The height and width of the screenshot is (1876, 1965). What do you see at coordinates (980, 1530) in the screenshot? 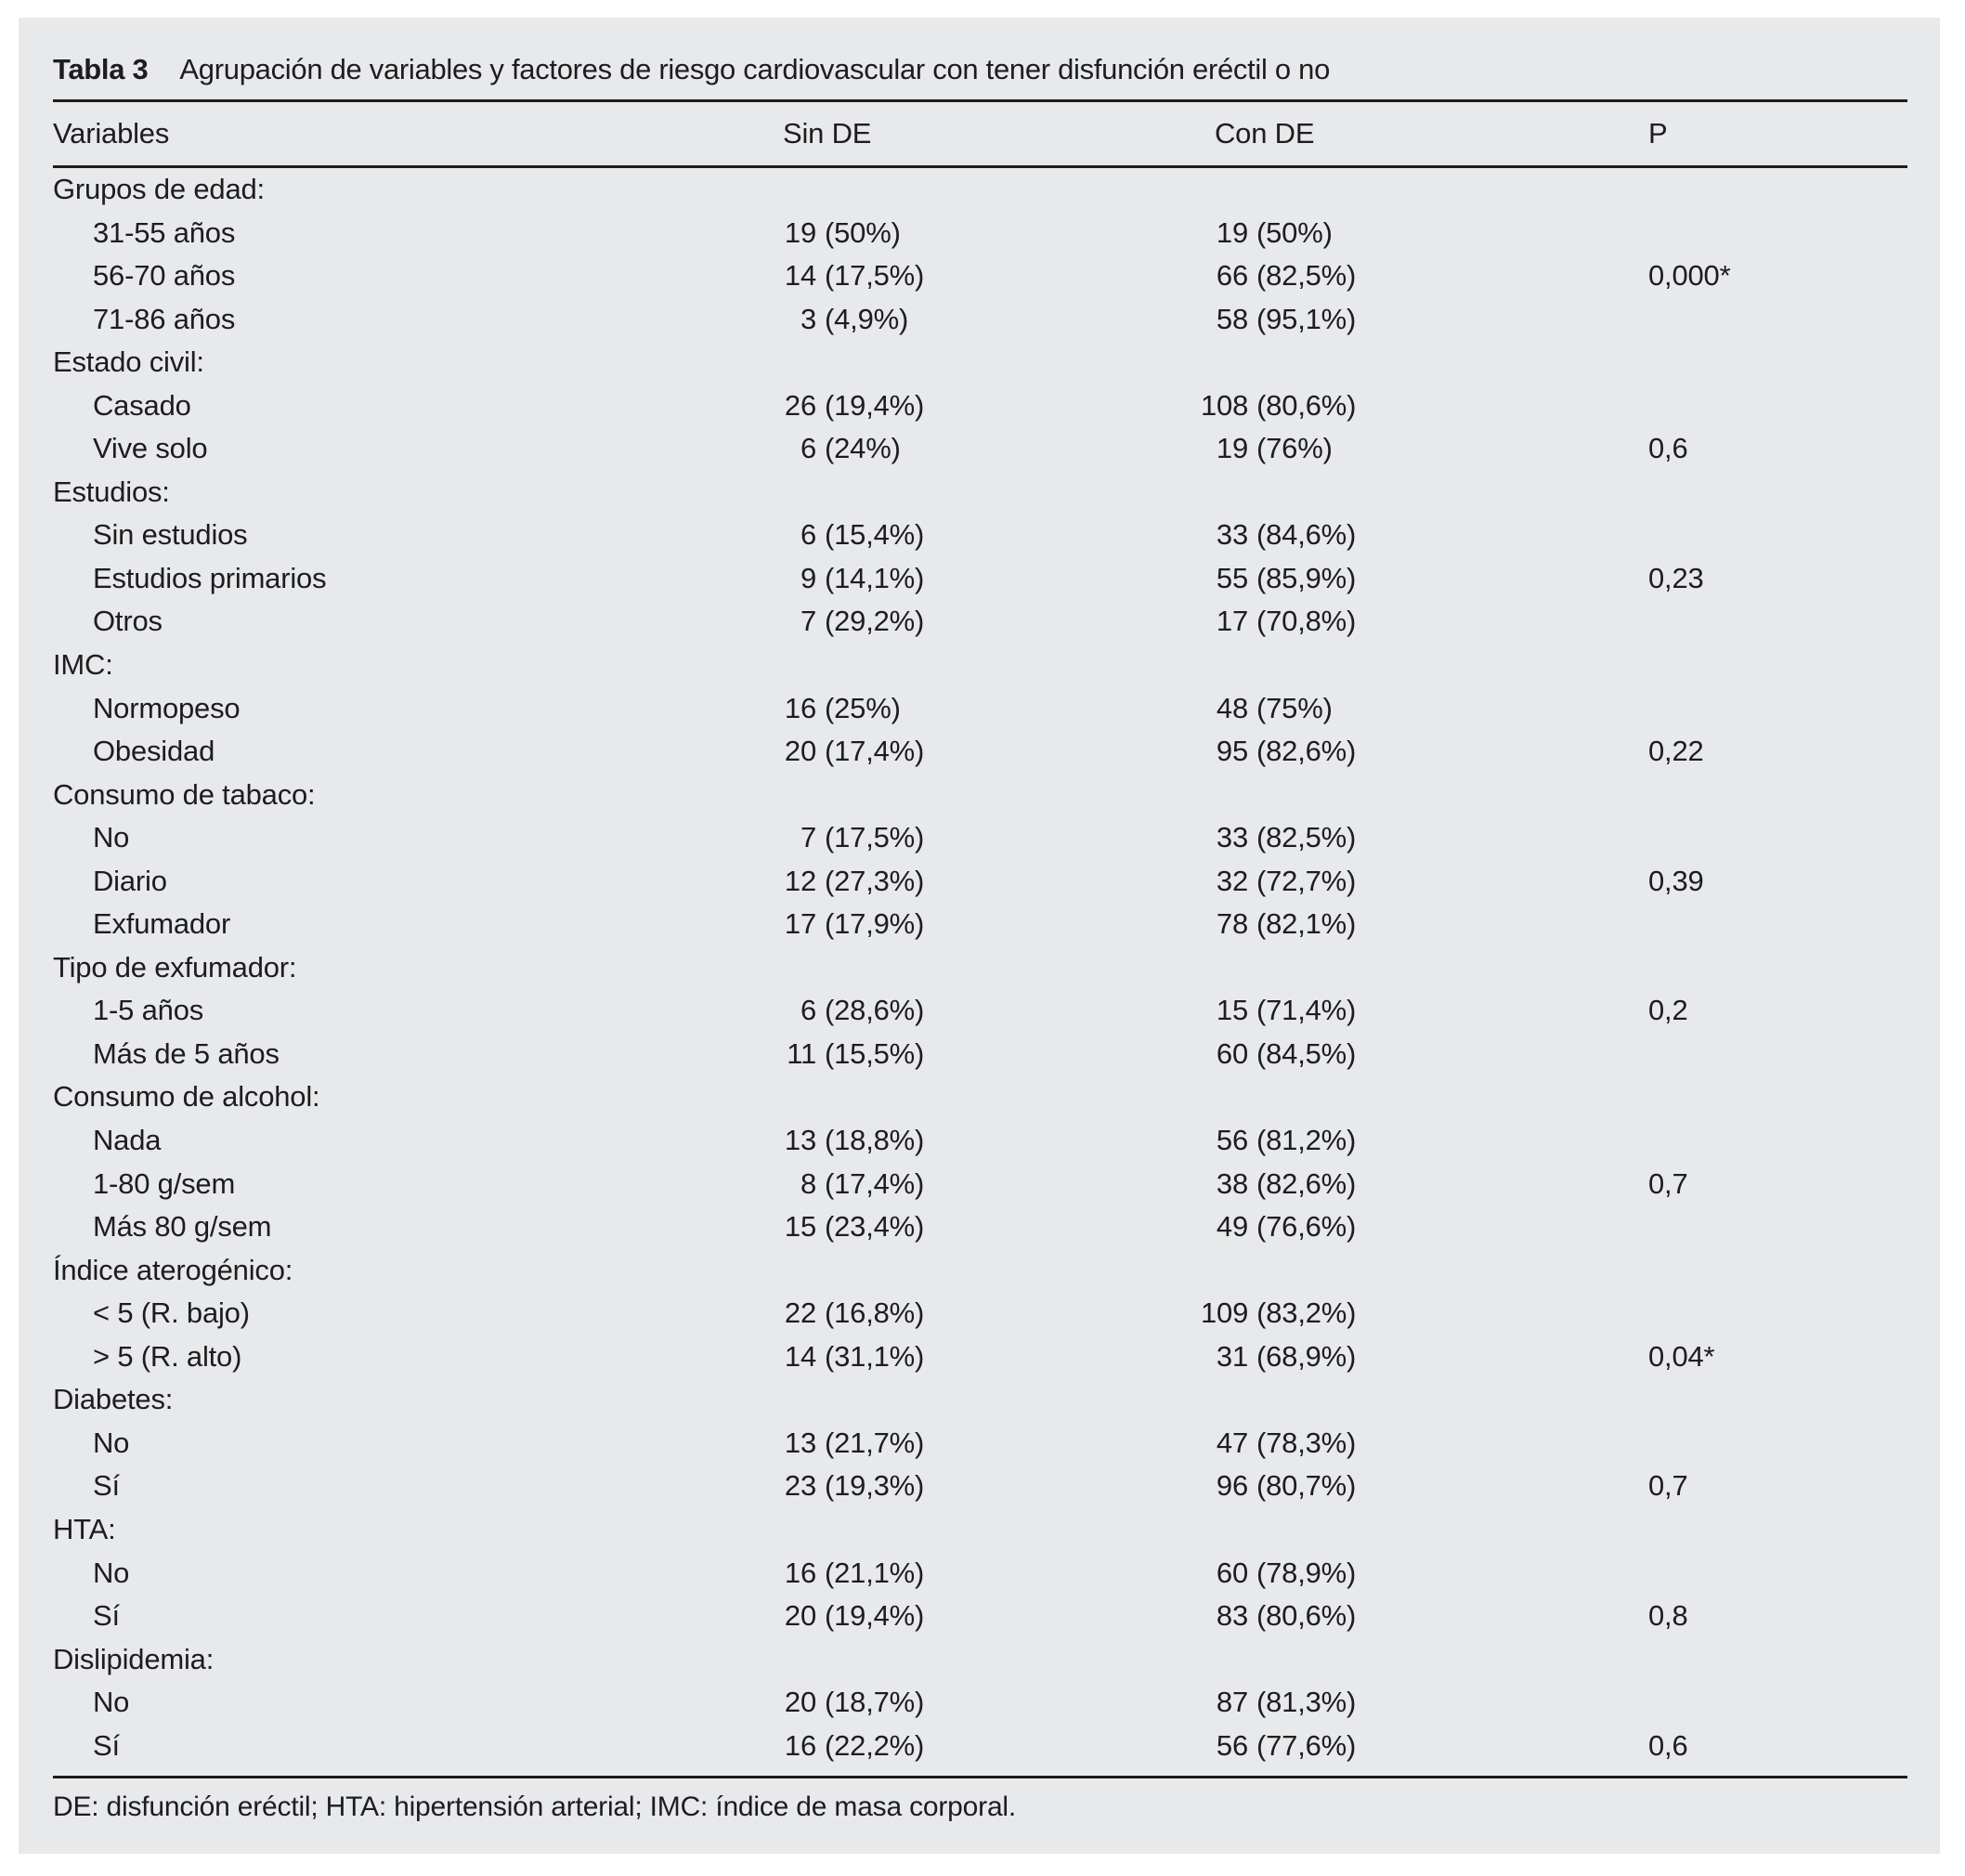
I see `group-header-row: HTA:` at bounding box center [980, 1530].